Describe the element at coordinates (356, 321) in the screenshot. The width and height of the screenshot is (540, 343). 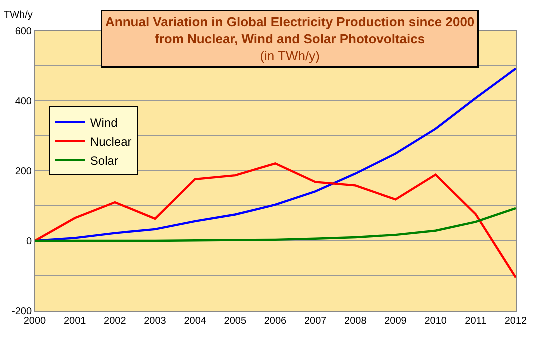
I see `x-tick-label: 2008` at that location.